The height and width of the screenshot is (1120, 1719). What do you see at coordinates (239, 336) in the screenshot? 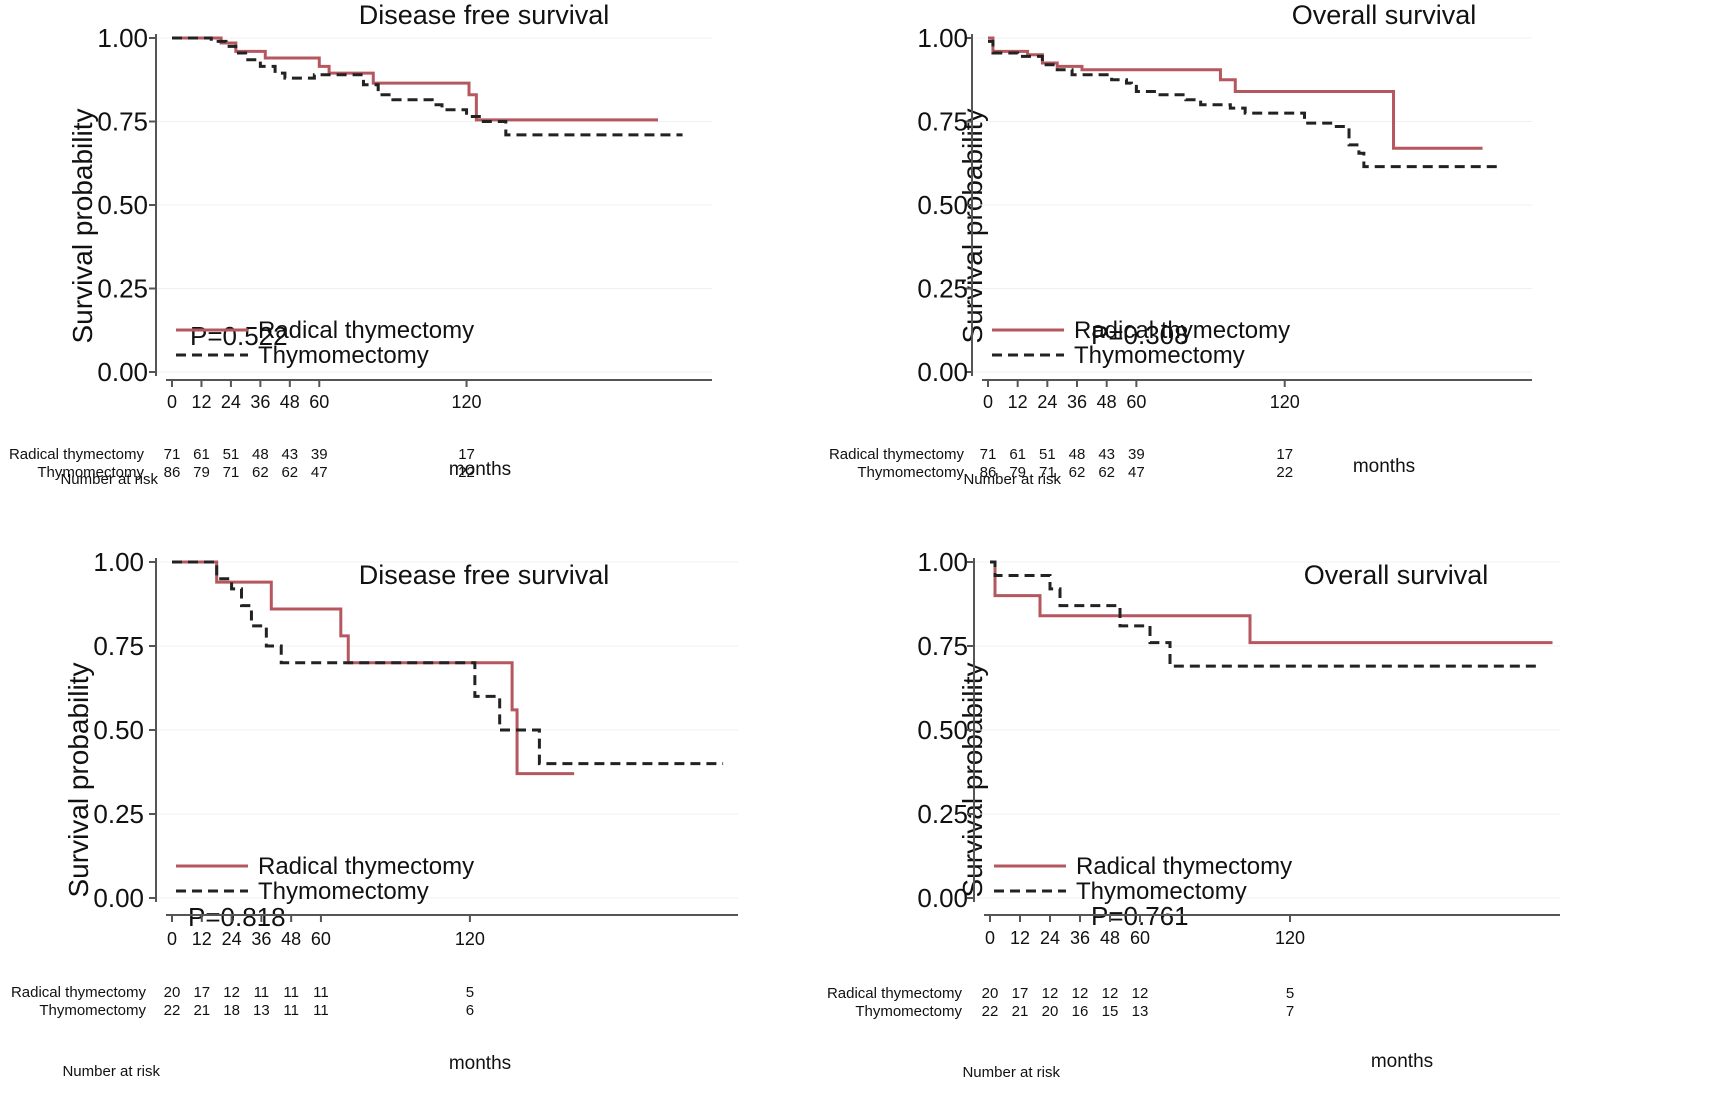
I see `p-value-annotation: P=0.522` at bounding box center [239, 336].